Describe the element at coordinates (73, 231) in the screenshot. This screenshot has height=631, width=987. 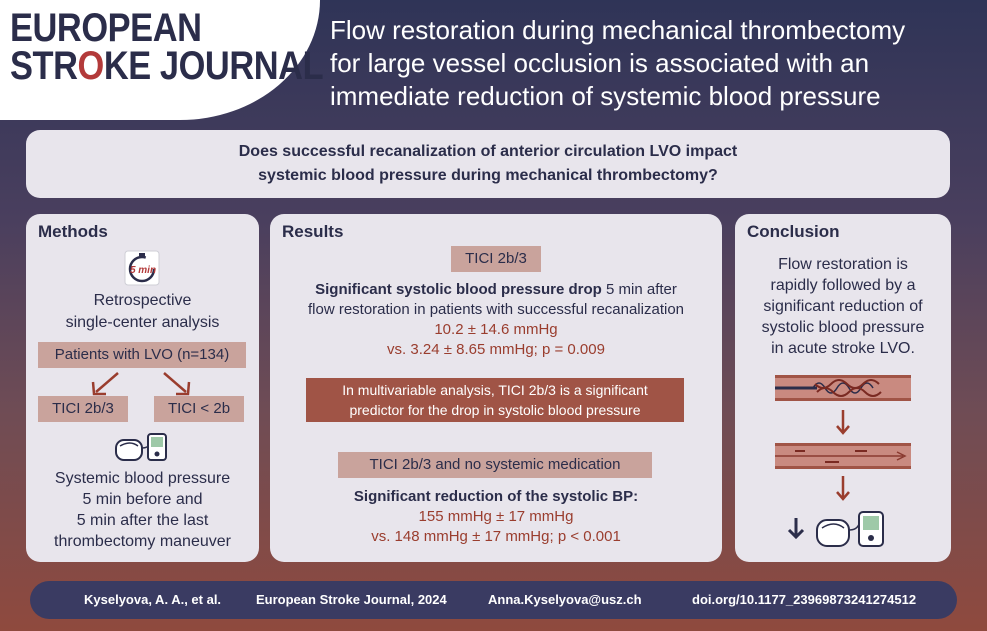
I see `methods-title: Methods` at that location.